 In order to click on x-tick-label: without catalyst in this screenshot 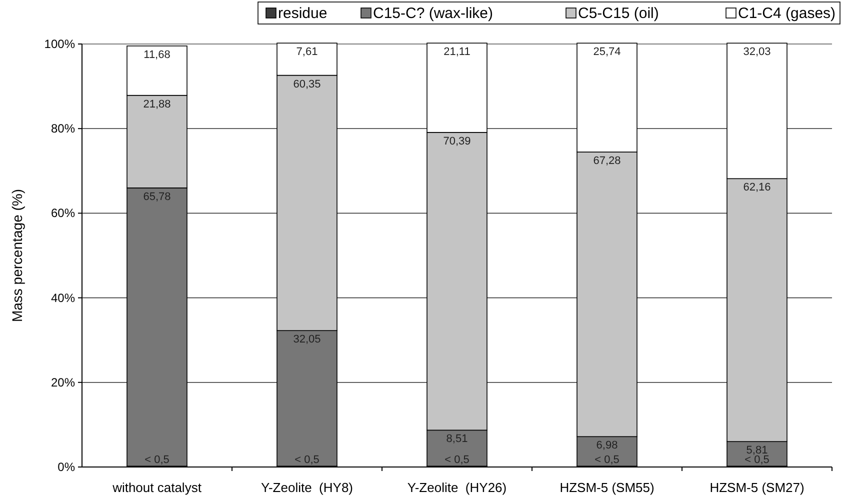, I will do `click(157, 487)`.